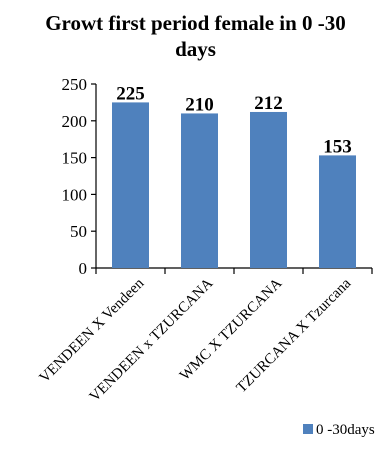  I want to click on chart-title: Growt first period female in 0 -30 days, so click(195, 36).